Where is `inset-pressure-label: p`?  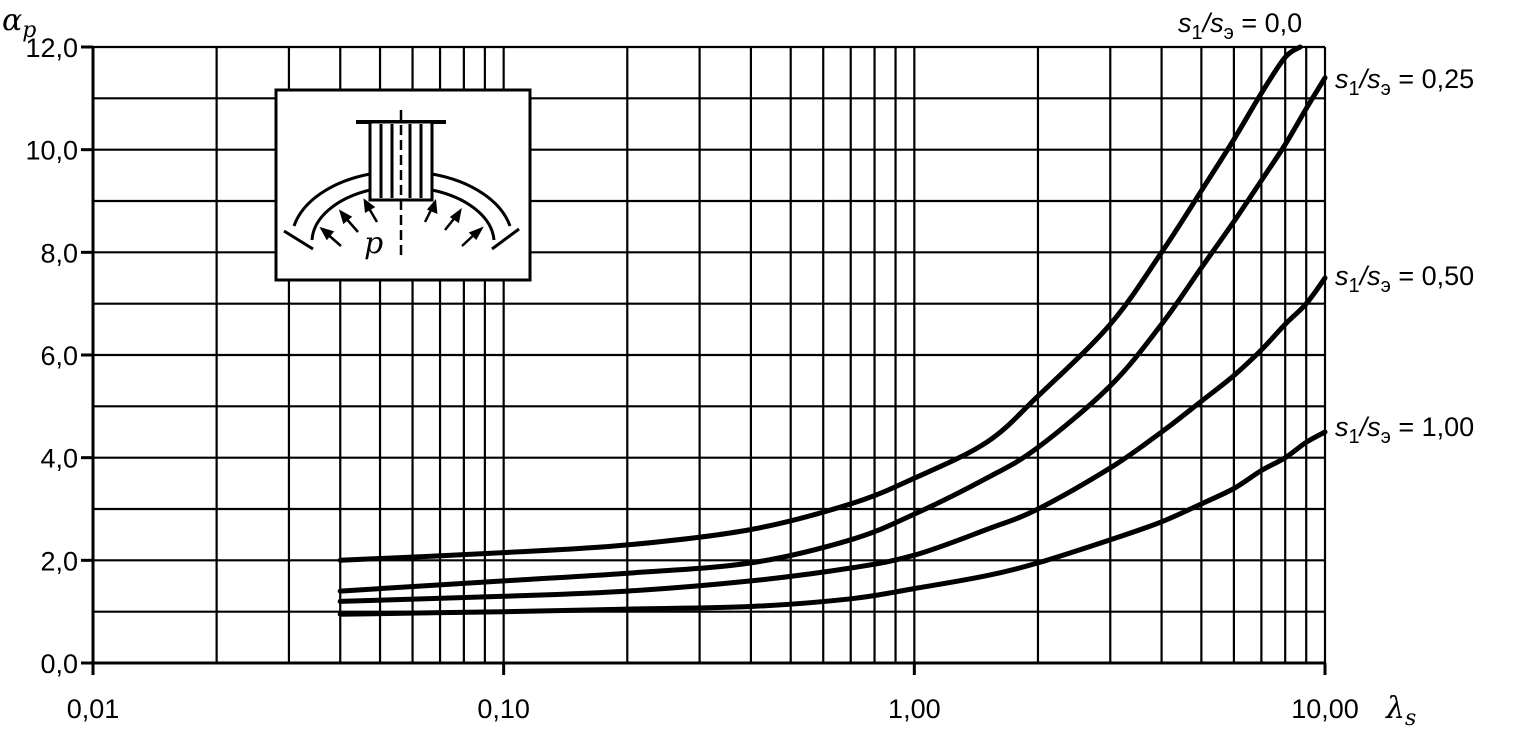
inset-pressure-label: p is located at coordinates (373, 243).